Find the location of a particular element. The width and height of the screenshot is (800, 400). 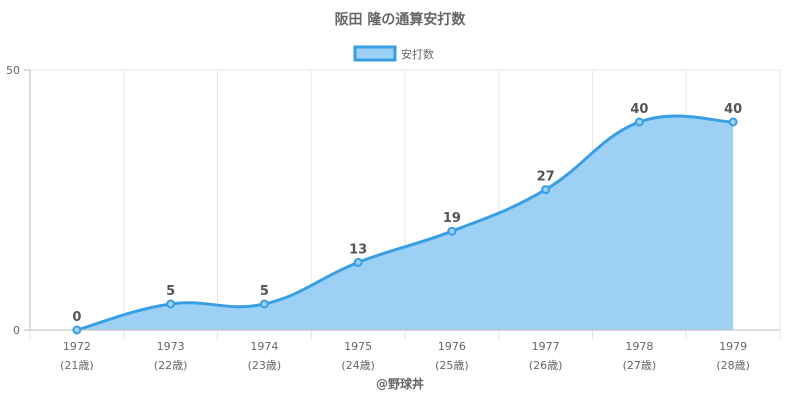

x-tick-label: 1974 is located at coordinates (264, 346).